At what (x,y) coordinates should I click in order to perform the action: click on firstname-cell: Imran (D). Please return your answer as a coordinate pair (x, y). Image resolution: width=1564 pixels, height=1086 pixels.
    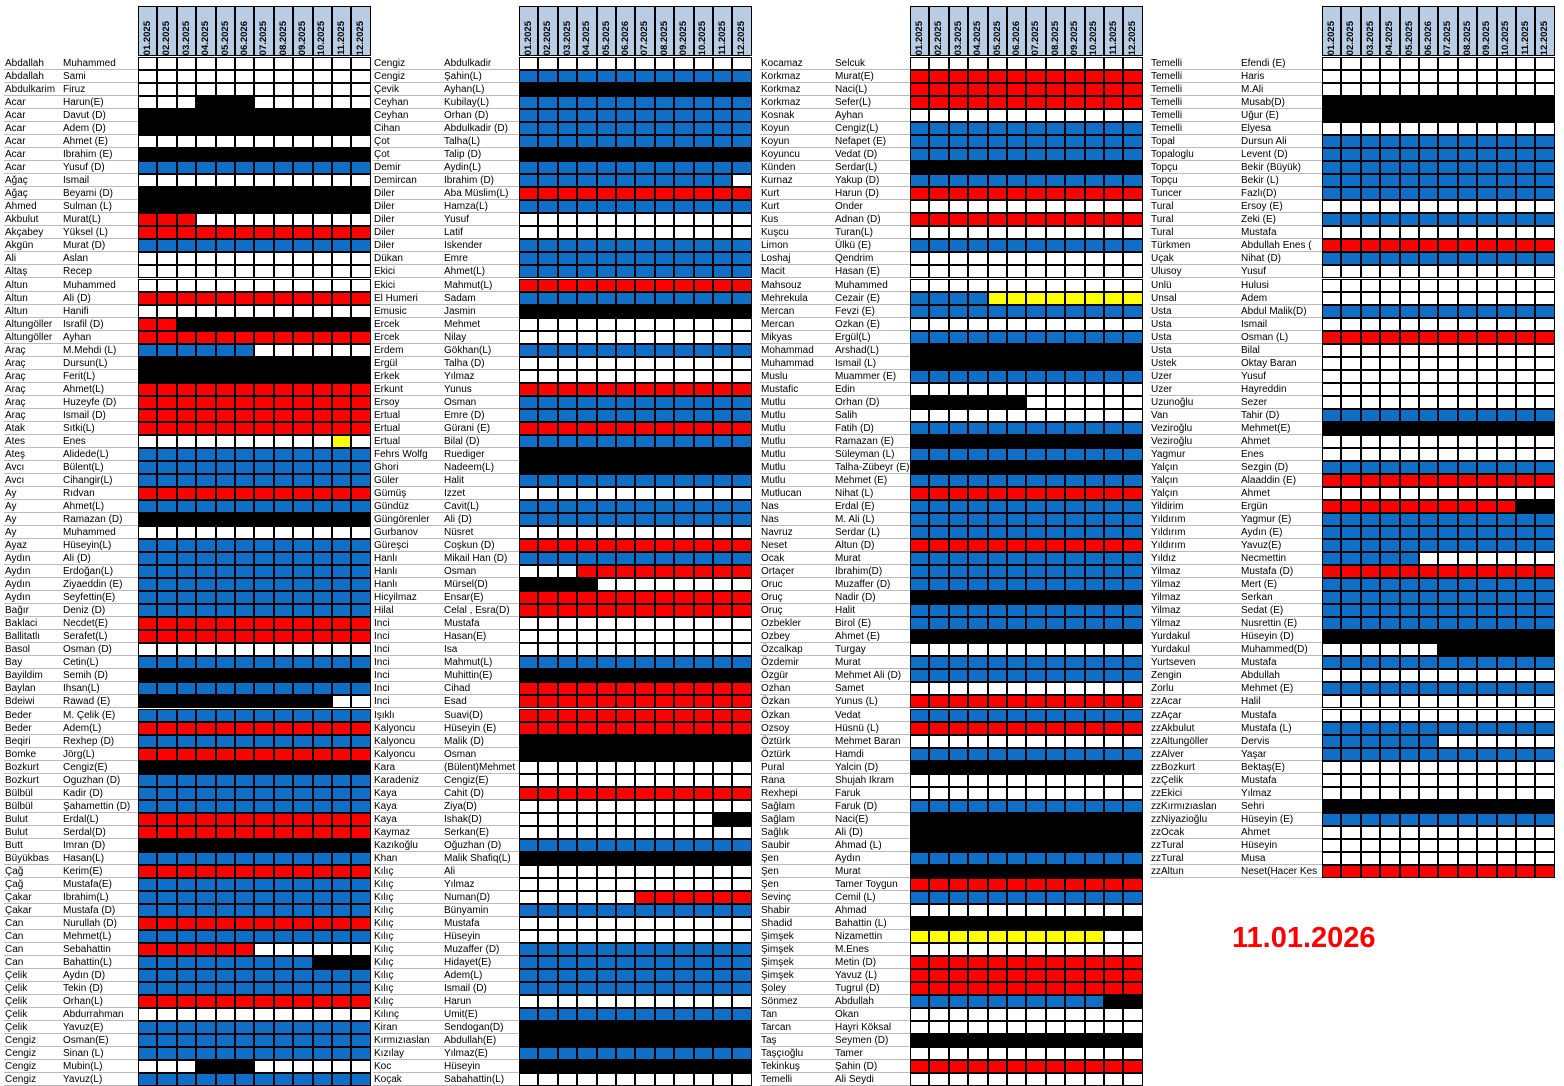
    Looking at the image, I should click on (100, 845).